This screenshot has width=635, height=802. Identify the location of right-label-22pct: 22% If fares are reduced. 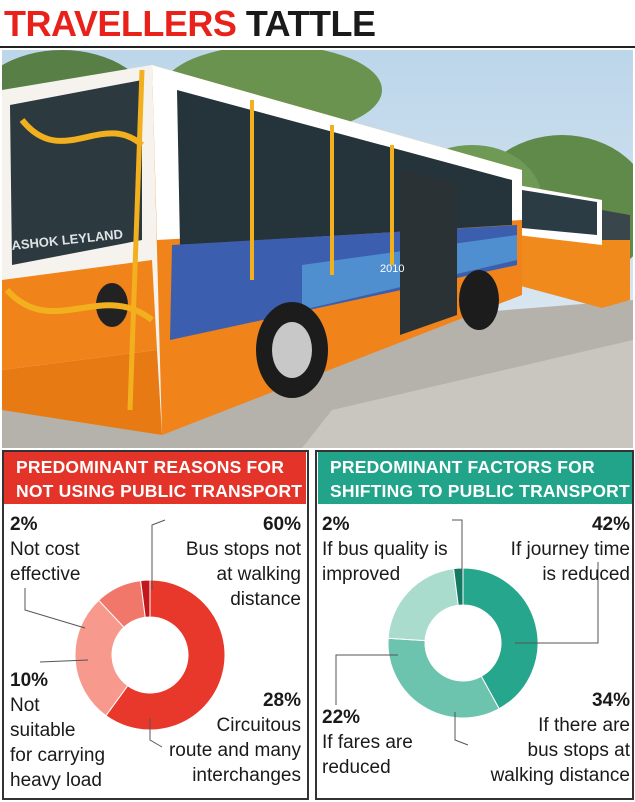
(367, 742).